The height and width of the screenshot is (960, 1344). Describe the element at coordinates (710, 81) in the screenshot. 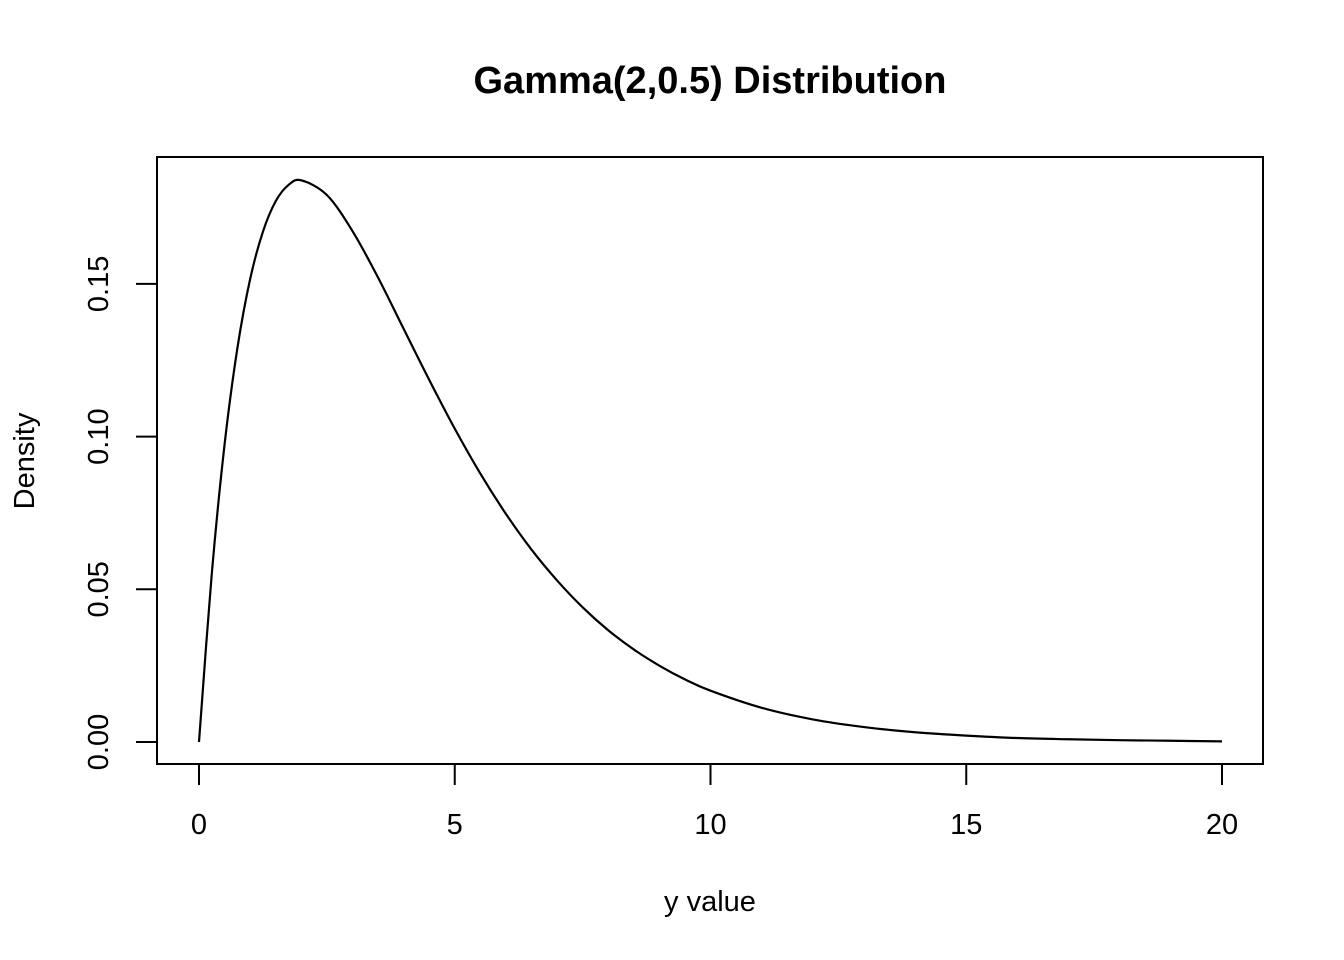

I see `chart-title: Gamma(2,0.5) Distribution` at that location.